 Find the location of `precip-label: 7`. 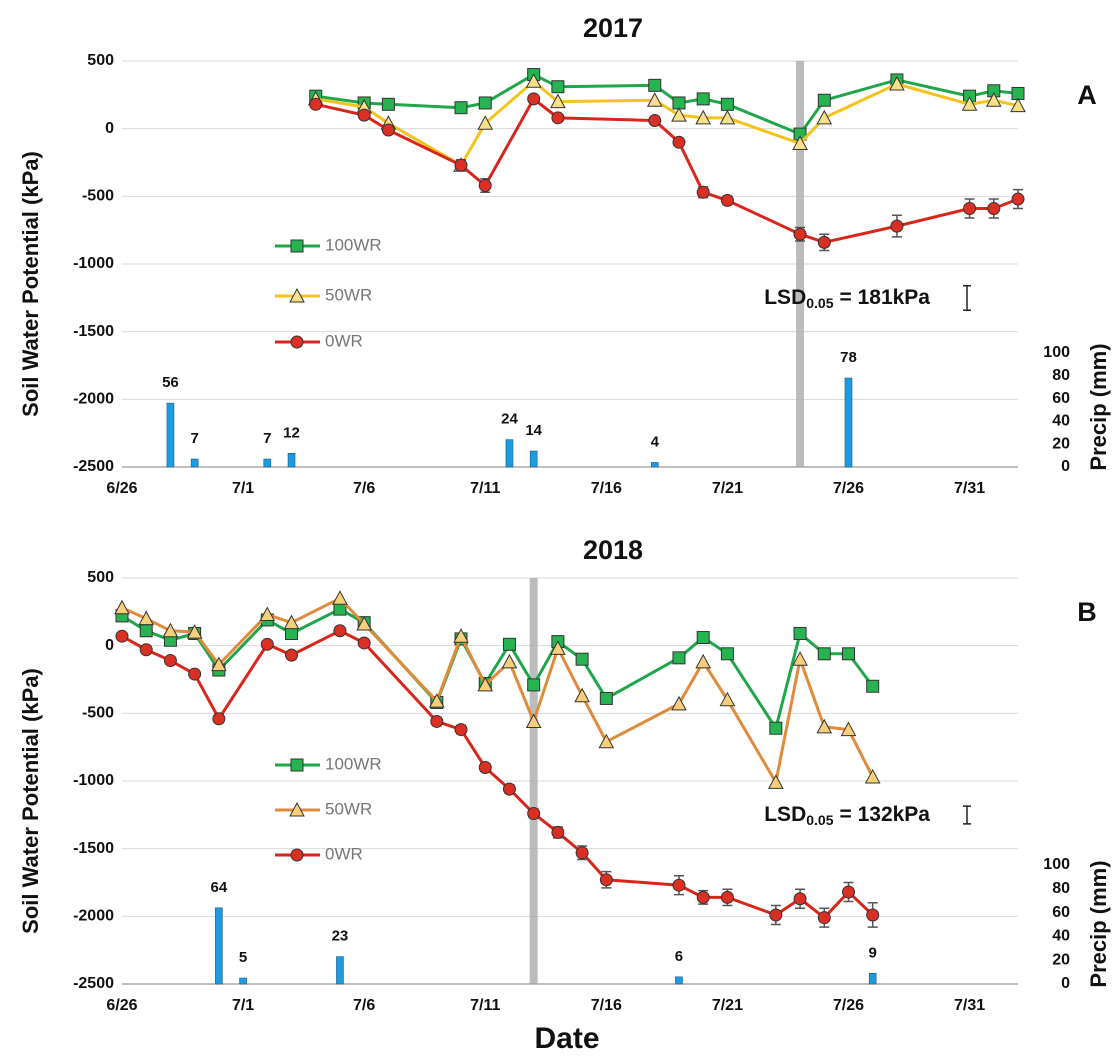

precip-label: 7 is located at coordinates (194, 438).